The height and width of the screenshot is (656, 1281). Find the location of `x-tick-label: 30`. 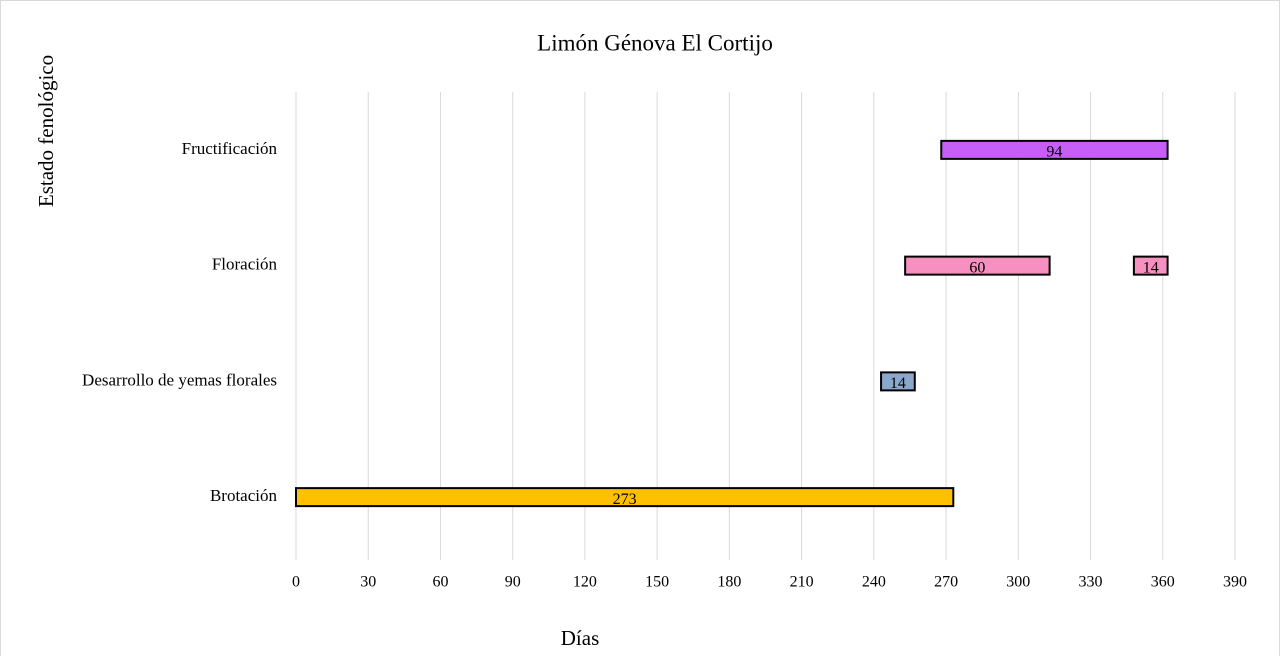

x-tick-label: 30 is located at coordinates (368, 582).